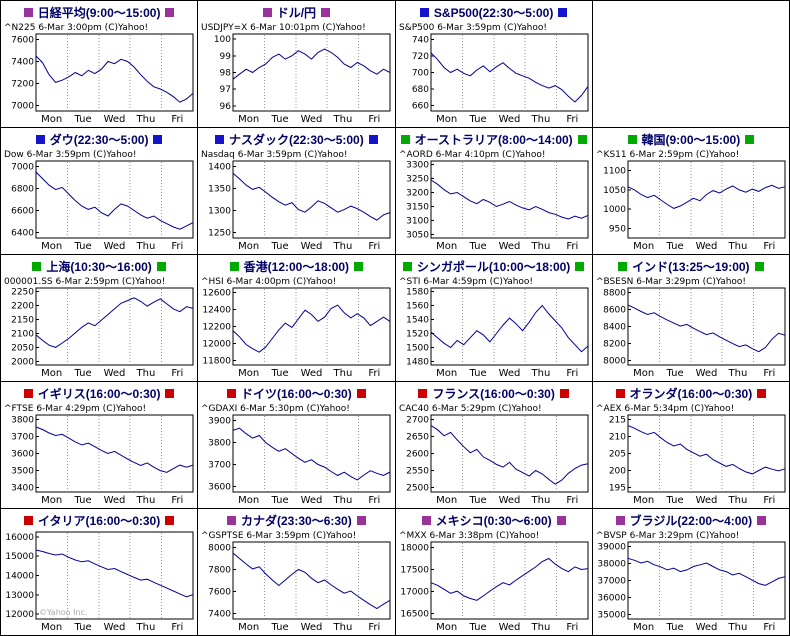  Describe the element at coordinates (22, 437) in the screenshot. I see `y-axis-label: 3700` at that location.